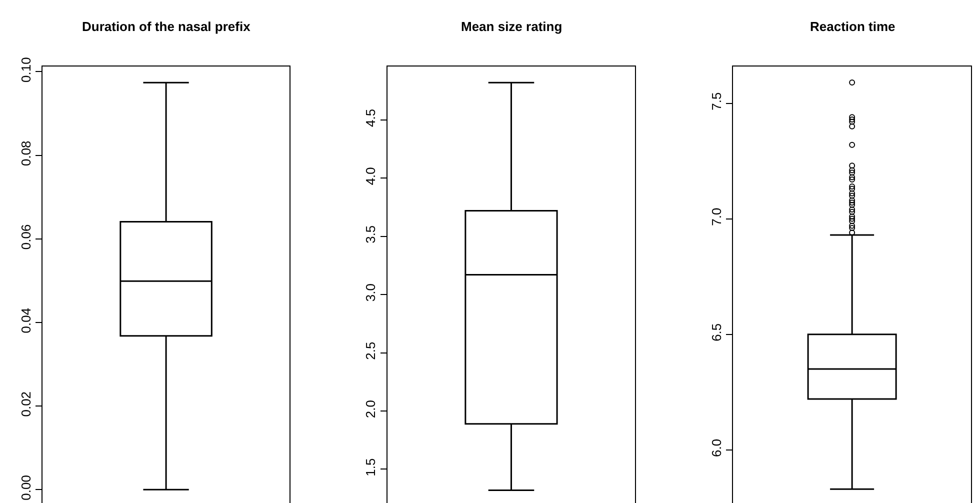 The image size is (973, 503). What do you see at coordinates (26, 153) in the screenshot?
I see `y-tick-label: 0.08` at bounding box center [26, 153].